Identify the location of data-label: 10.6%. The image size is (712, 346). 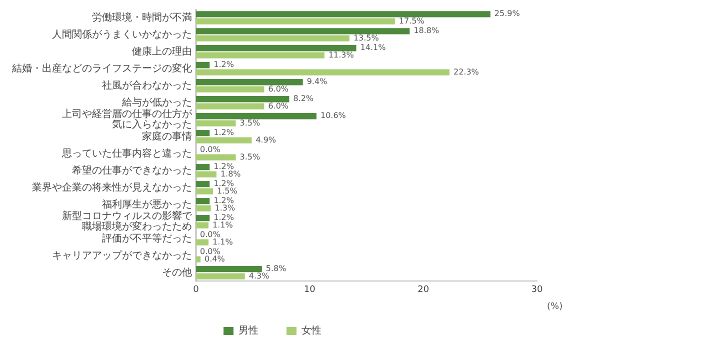
(333, 115).